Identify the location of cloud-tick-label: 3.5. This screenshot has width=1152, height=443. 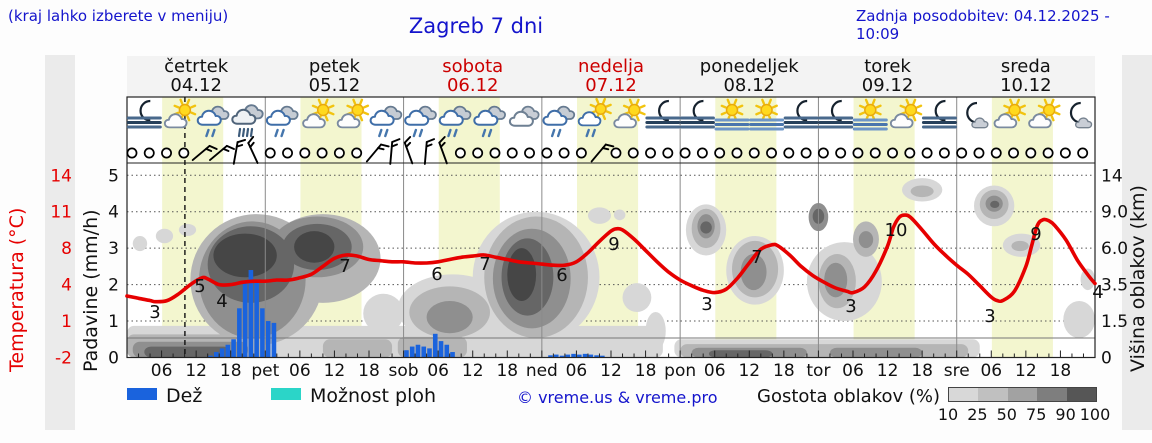
(1114, 286).